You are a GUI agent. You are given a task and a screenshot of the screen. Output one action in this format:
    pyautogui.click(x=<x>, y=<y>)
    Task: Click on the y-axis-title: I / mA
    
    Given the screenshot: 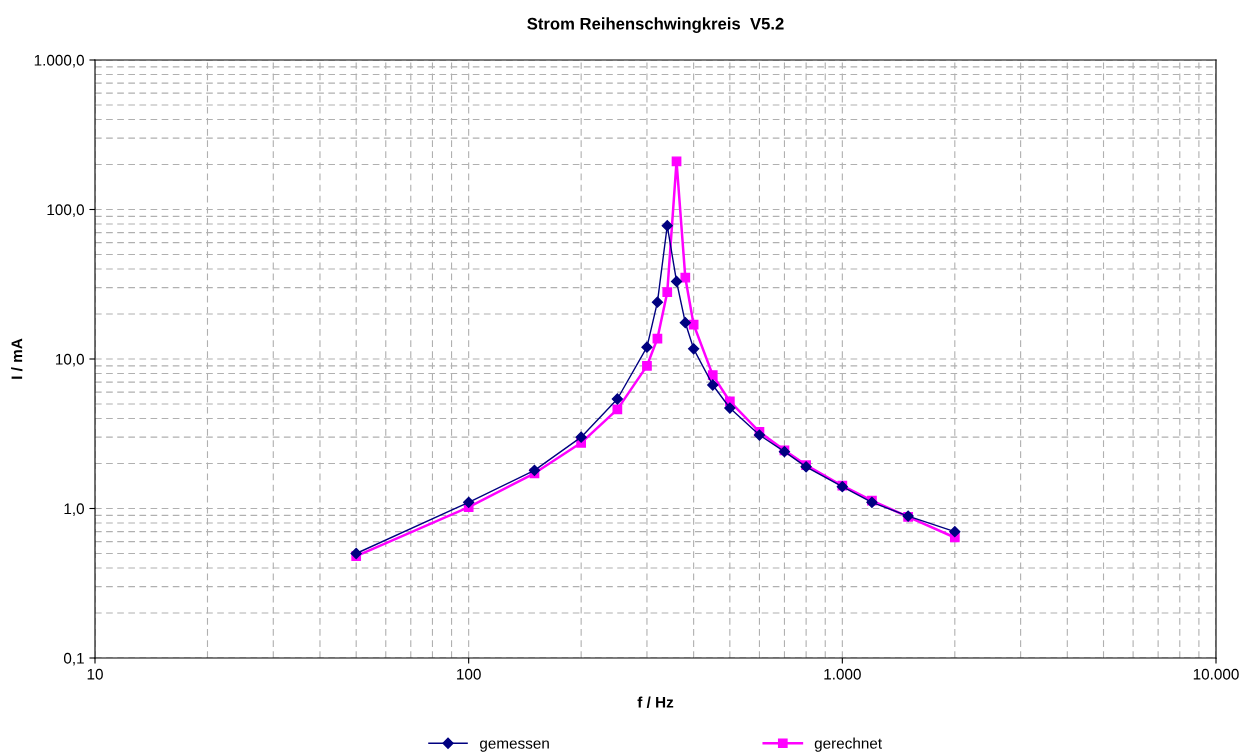 What is the action you would take?
    pyautogui.click(x=17, y=358)
    